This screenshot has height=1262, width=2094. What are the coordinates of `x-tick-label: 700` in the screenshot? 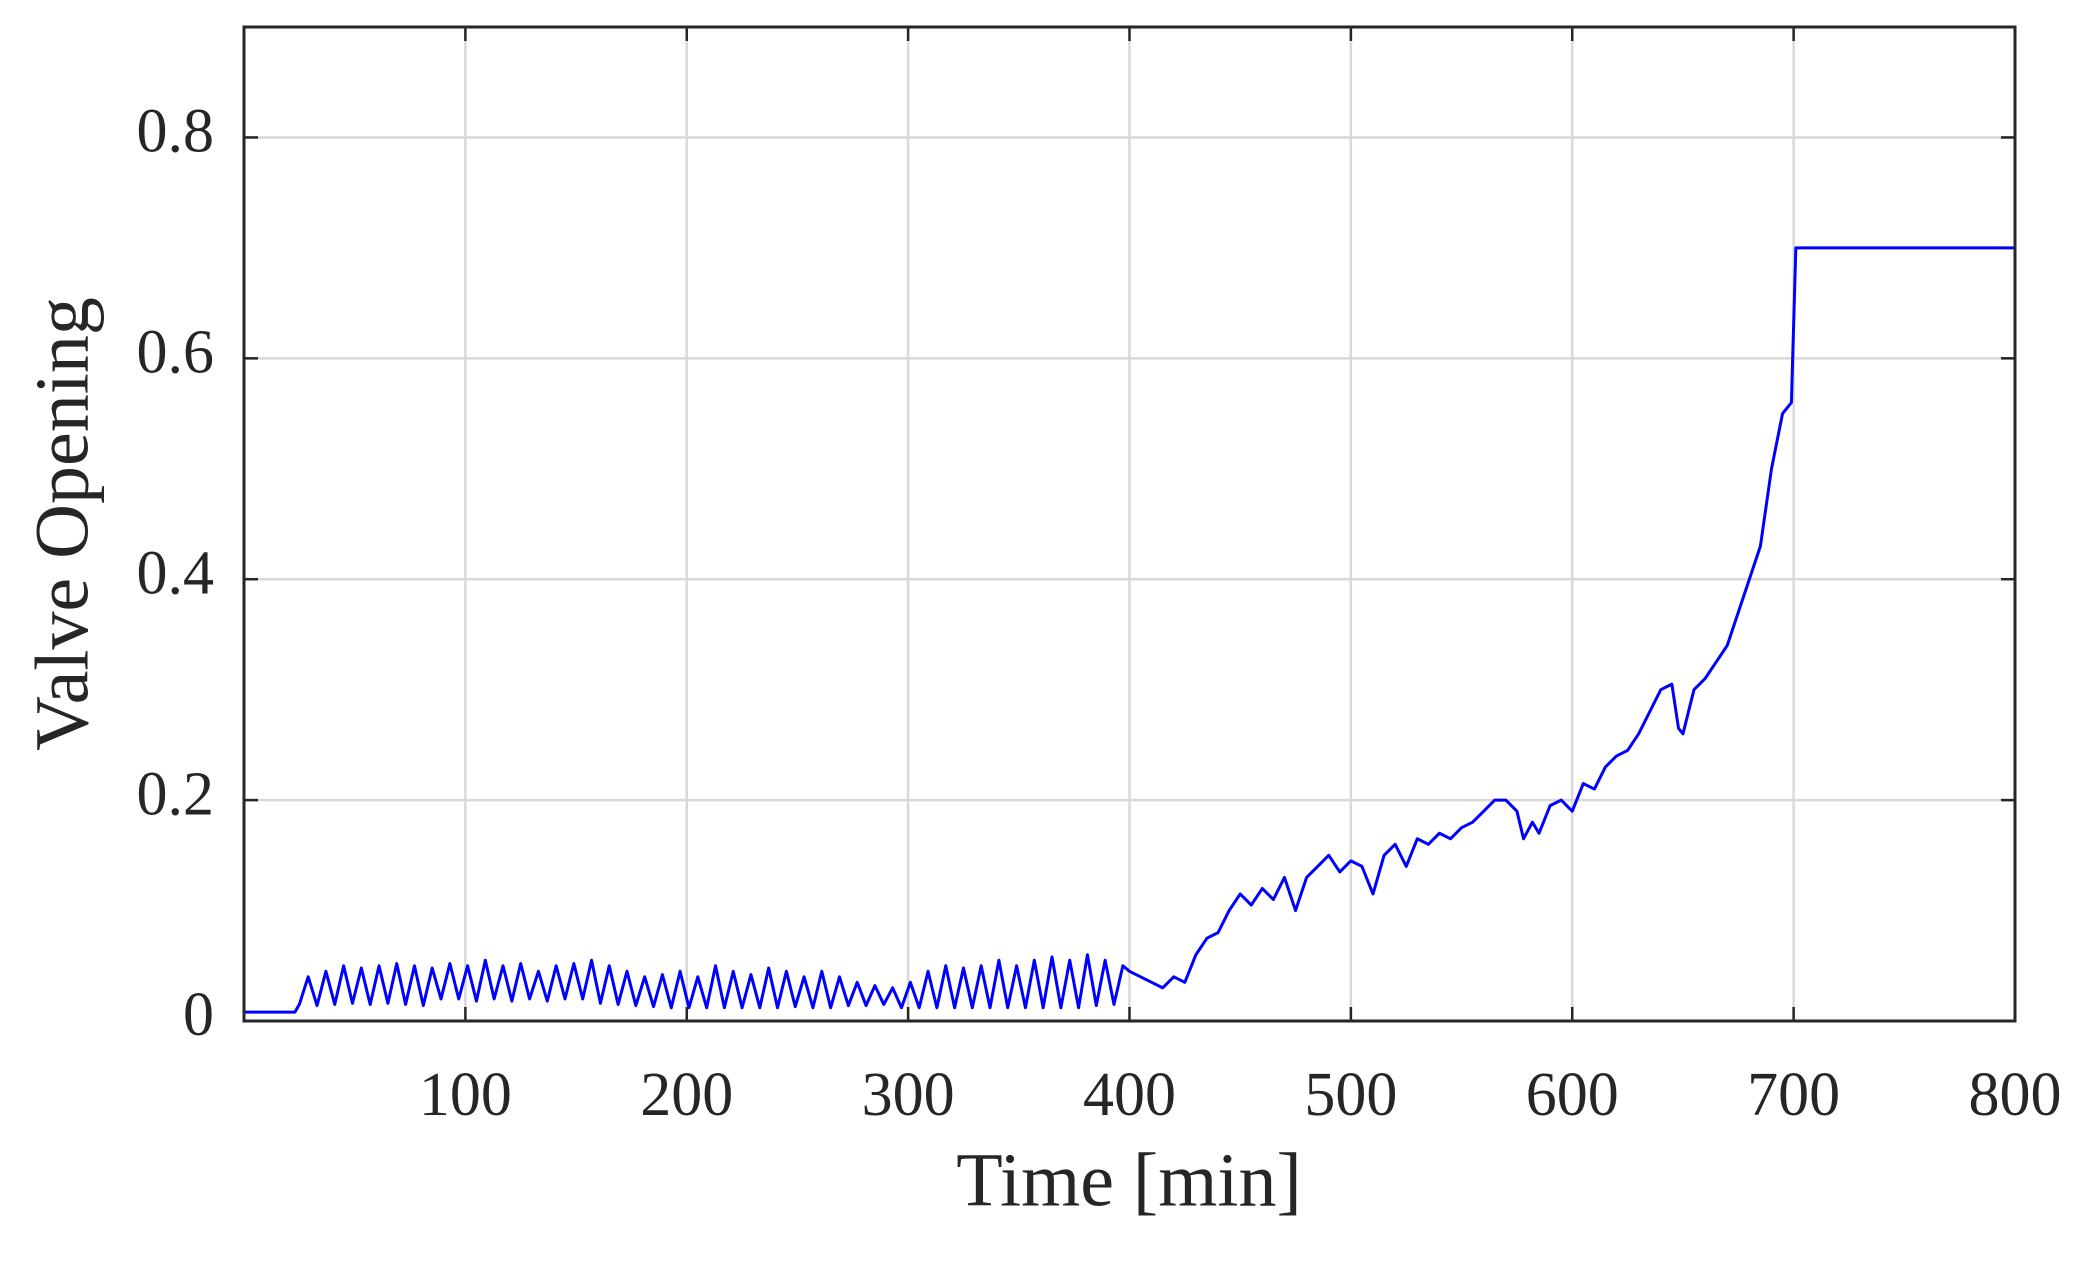 It's located at (1793, 1095).